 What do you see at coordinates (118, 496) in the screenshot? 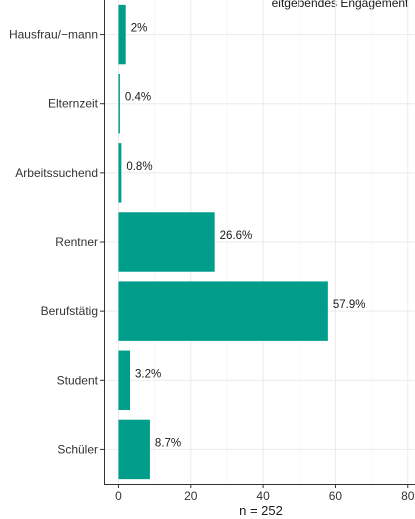
I see `x-tick-label: 0` at bounding box center [118, 496].